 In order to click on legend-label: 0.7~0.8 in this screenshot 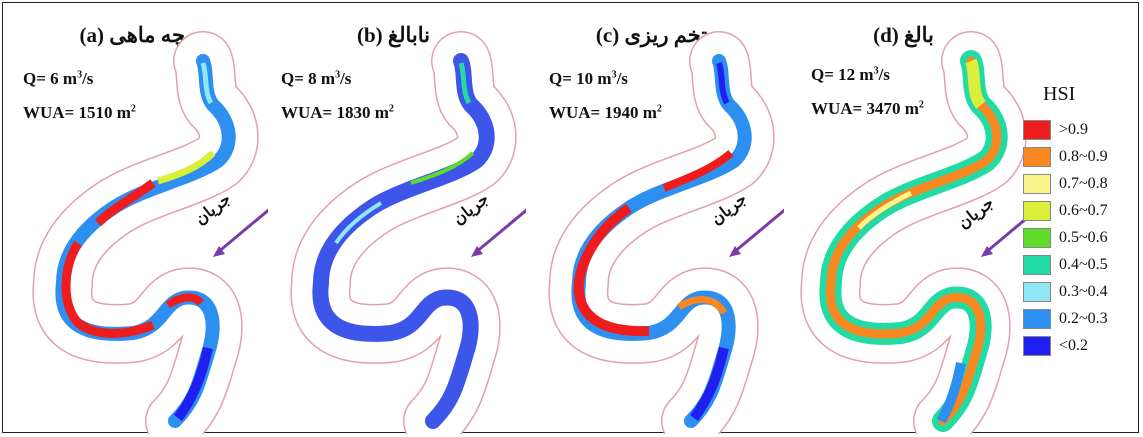, I will do `click(1083, 183)`.